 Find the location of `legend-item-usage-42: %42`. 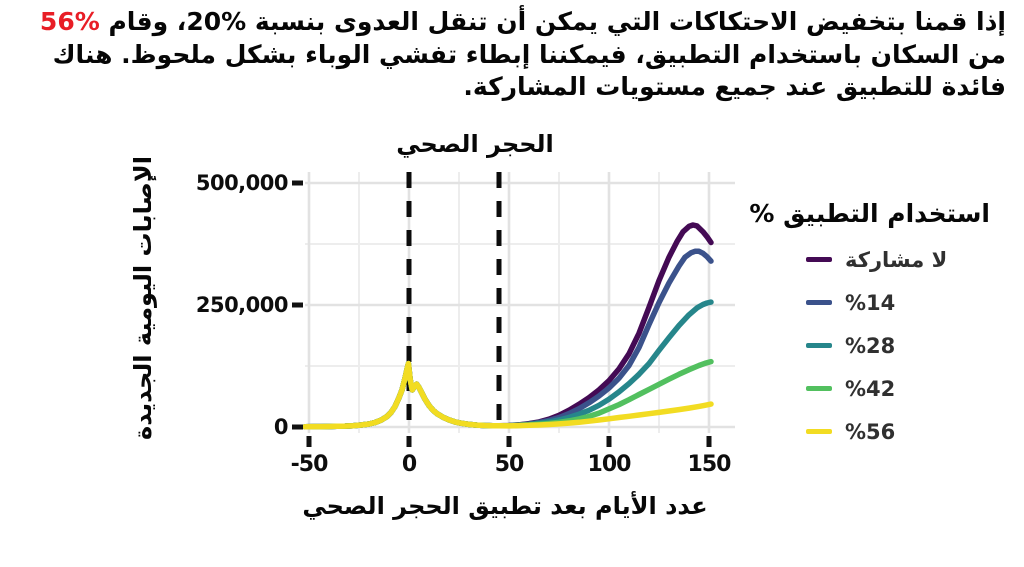

legend-item-usage-42: %42 is located at coordinates (876, 388).